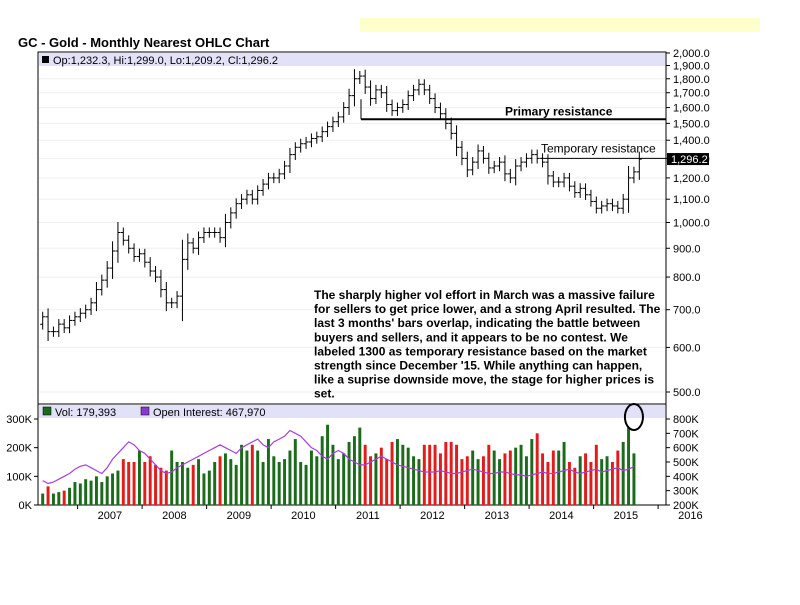 This screenshot has height=605, width=800. Describe the element at coordinates (686, 506) in the screenshot. I see `open-interest-tick-label: 200K` at that location.